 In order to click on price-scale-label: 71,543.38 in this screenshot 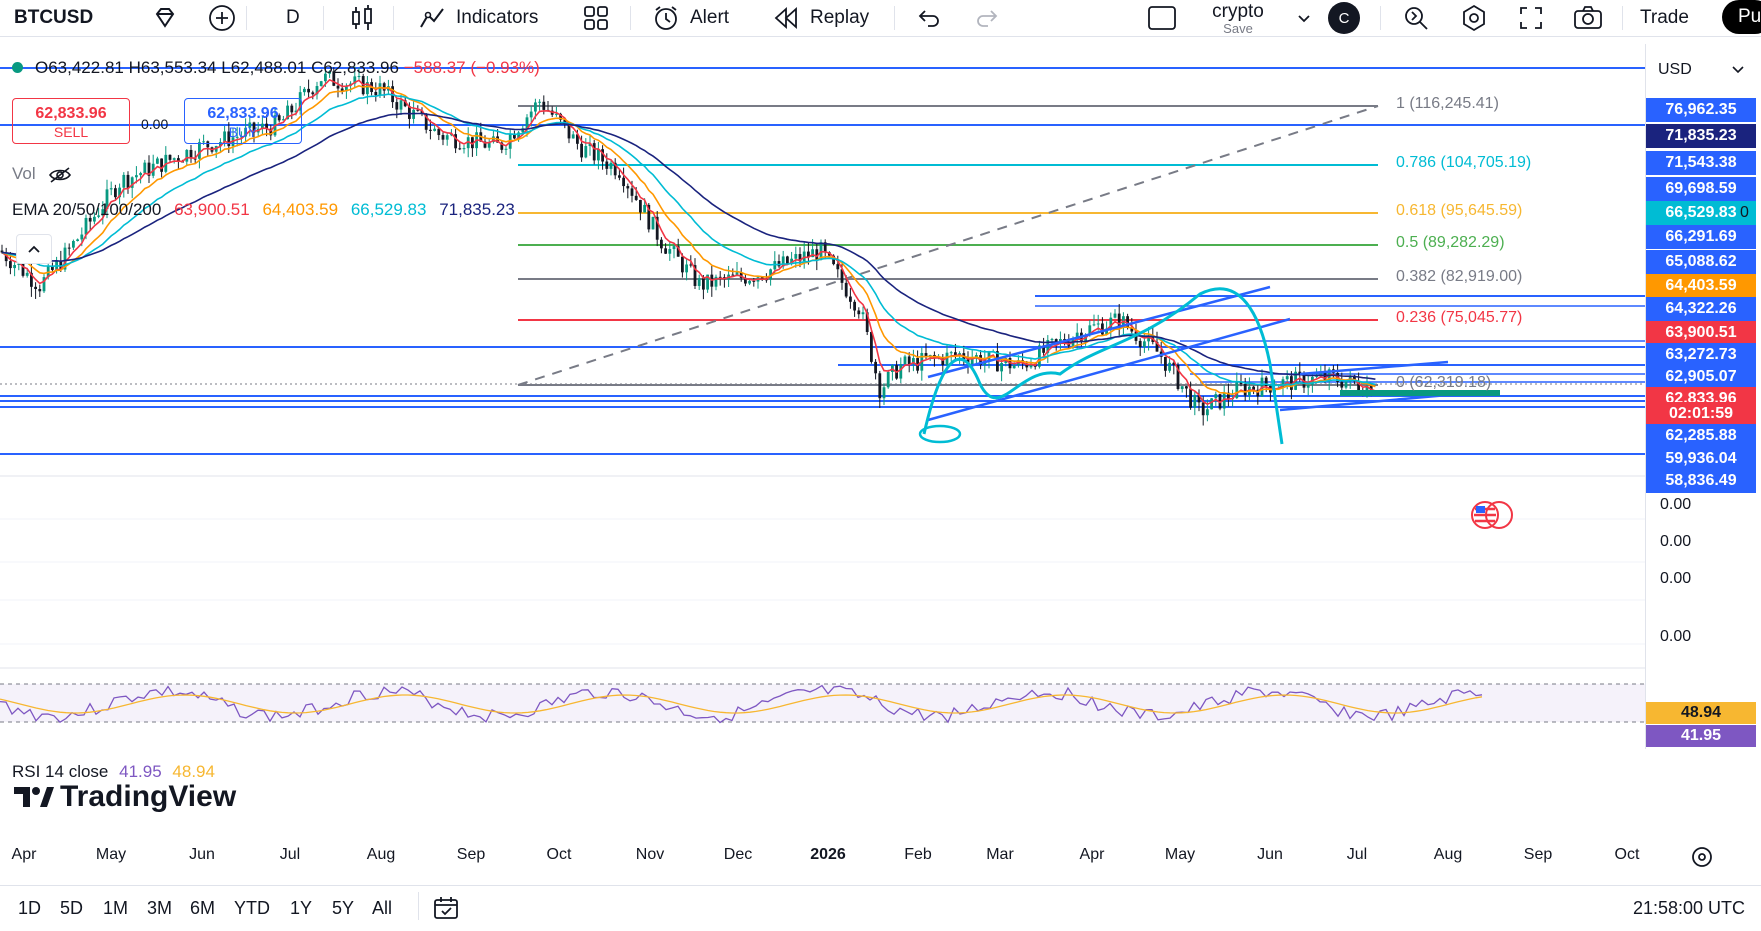, I will do `click(1701, 163)`.